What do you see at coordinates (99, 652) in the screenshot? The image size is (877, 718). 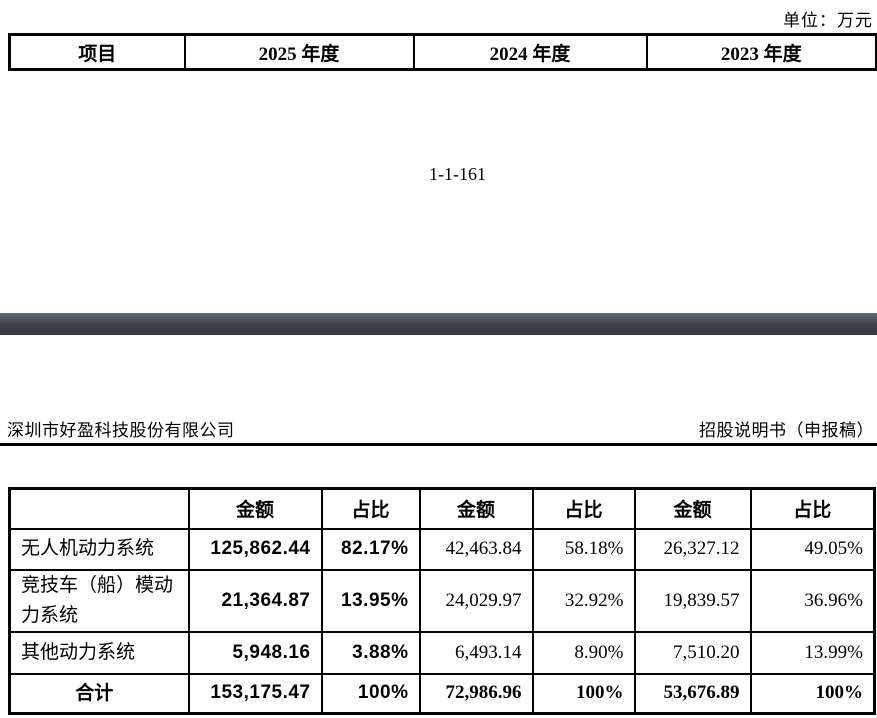 I see `row-label: 其他动力系统` at bounding box center [99, 652].